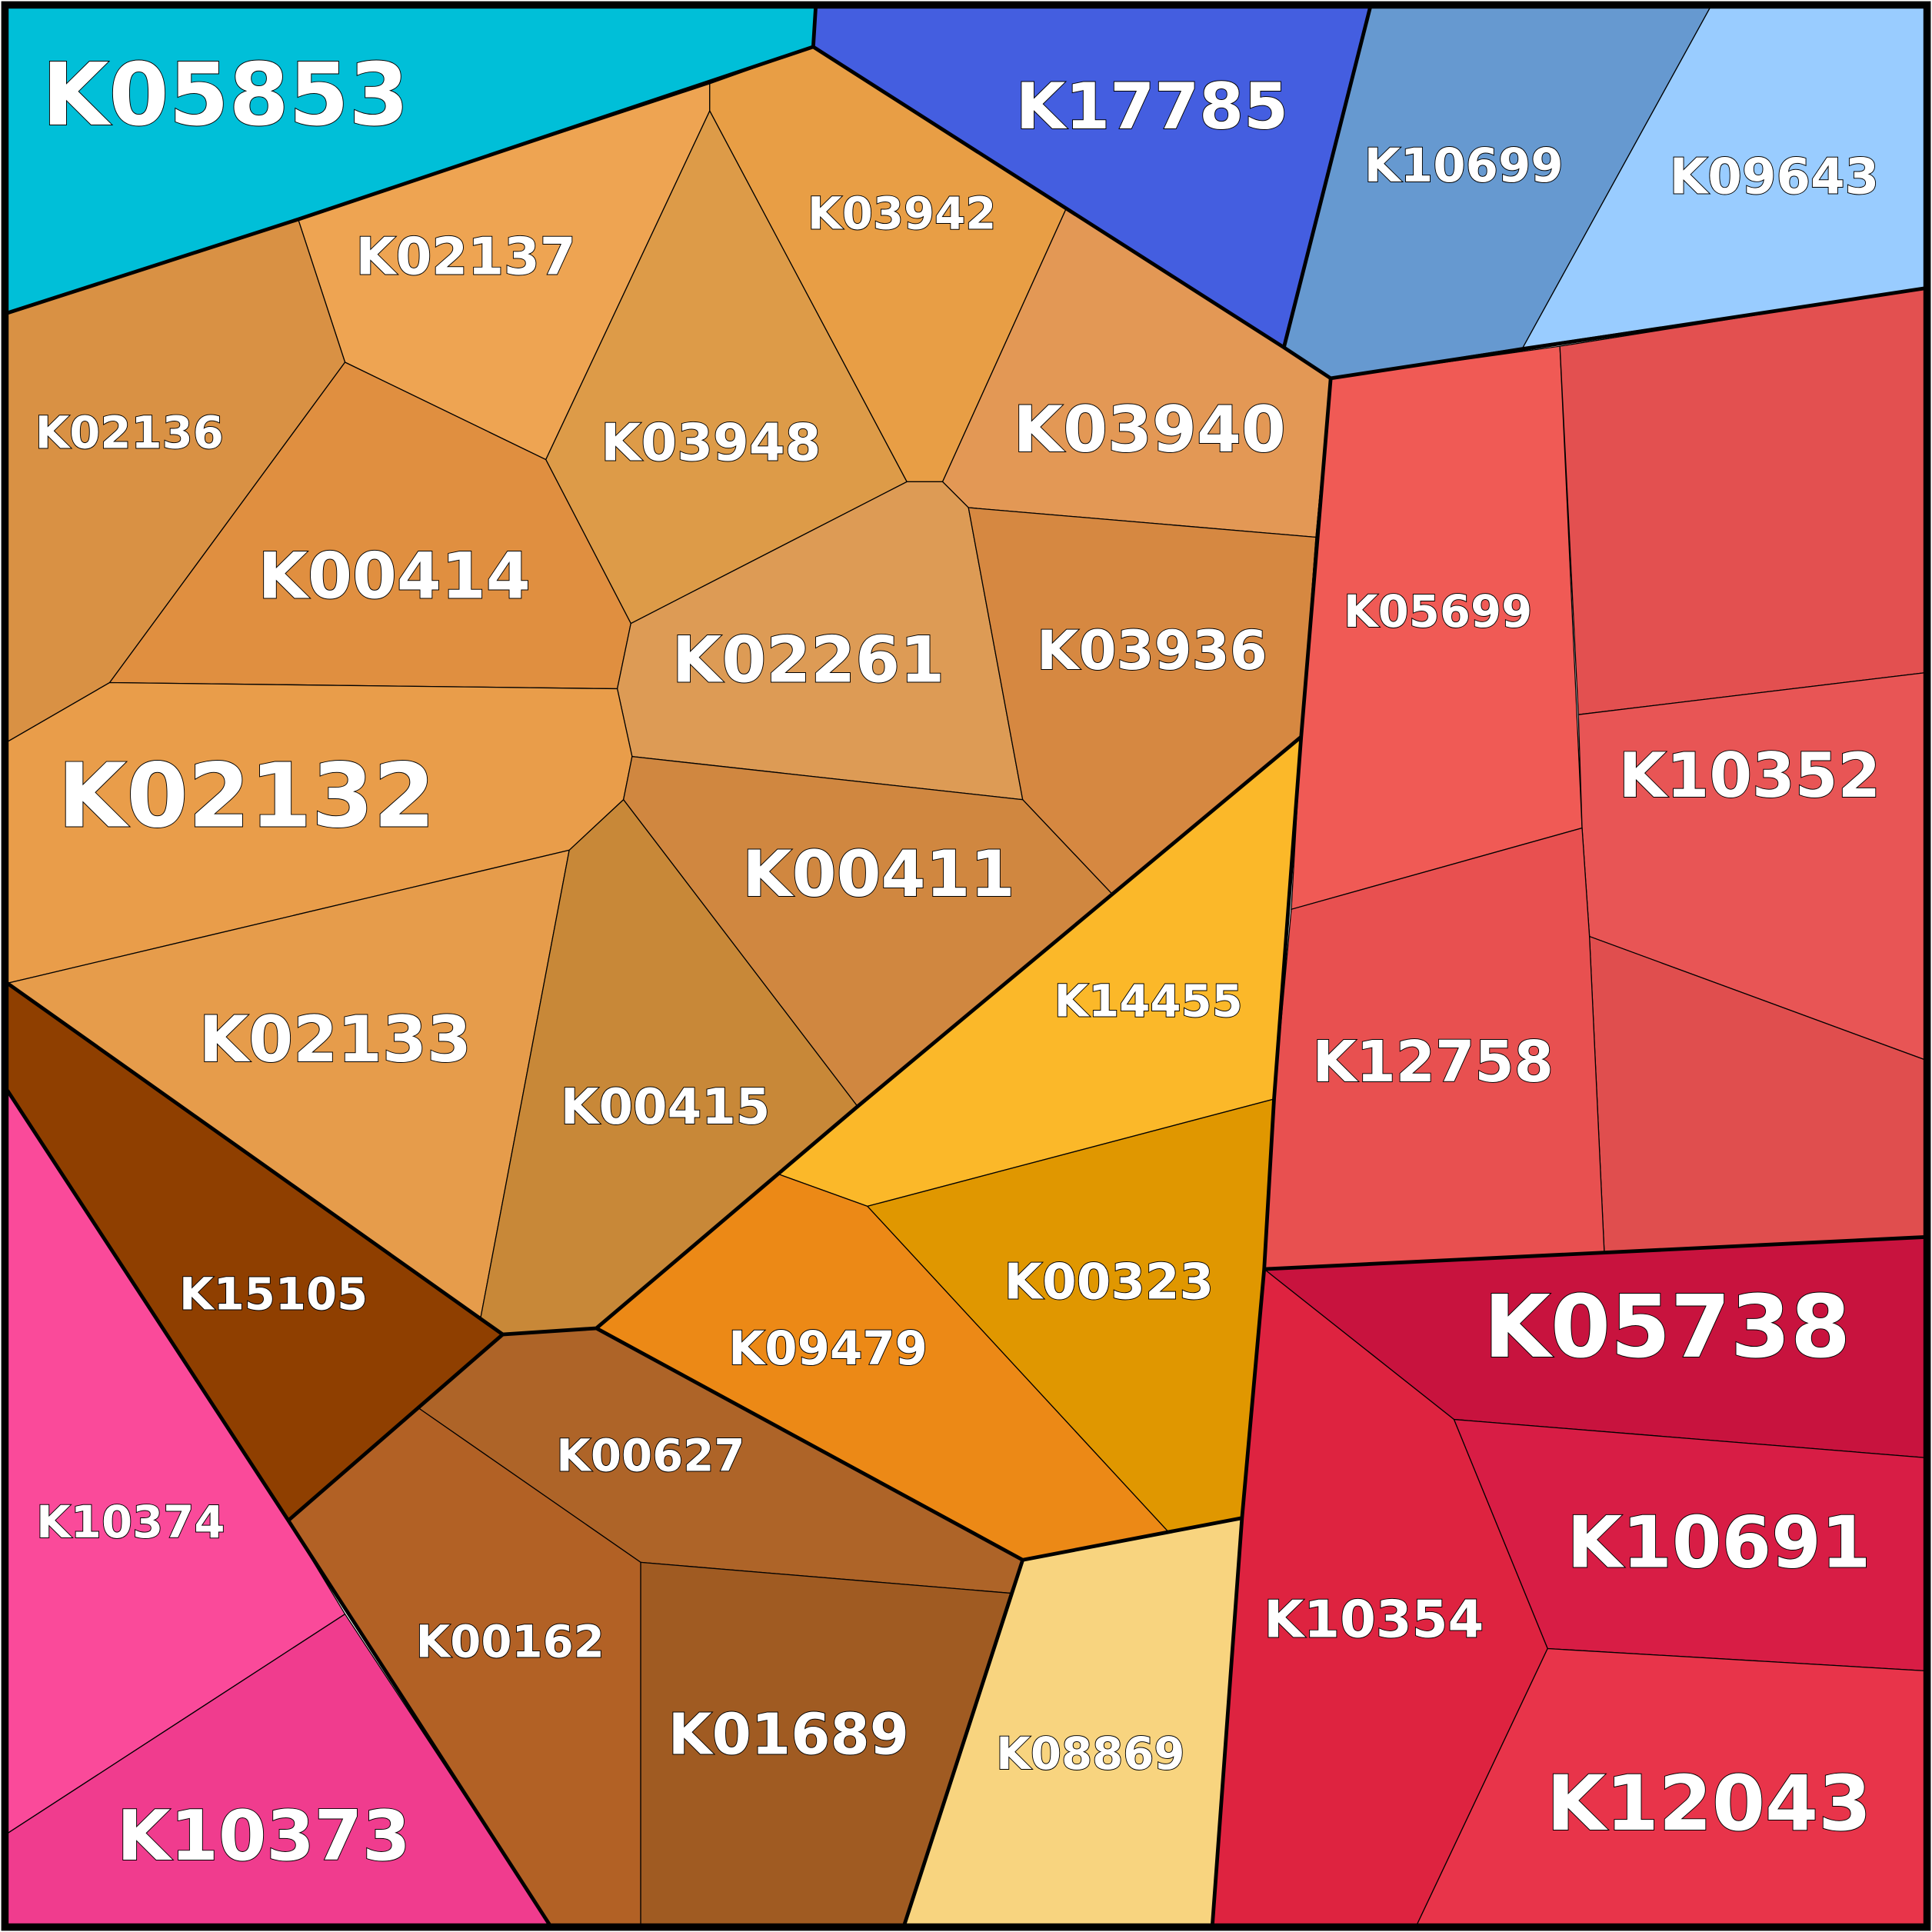  Describe the element at coordinates (225, 95) in the screenshot. I see `cell-label: K05853` at that location.